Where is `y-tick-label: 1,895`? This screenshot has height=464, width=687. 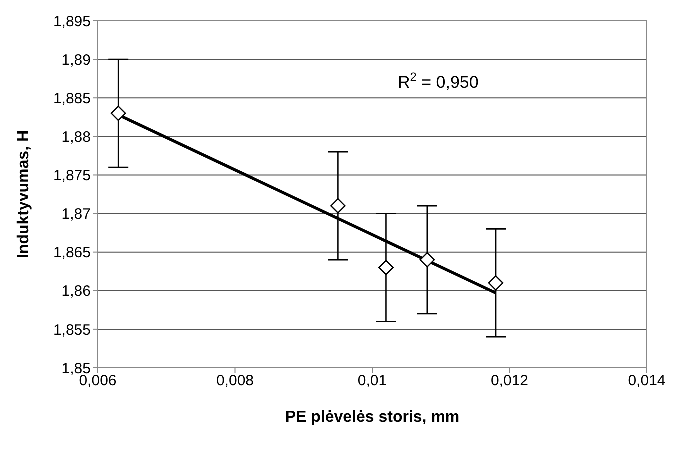
y-tick-label: 1,895 is located at coordinates (72, 21).